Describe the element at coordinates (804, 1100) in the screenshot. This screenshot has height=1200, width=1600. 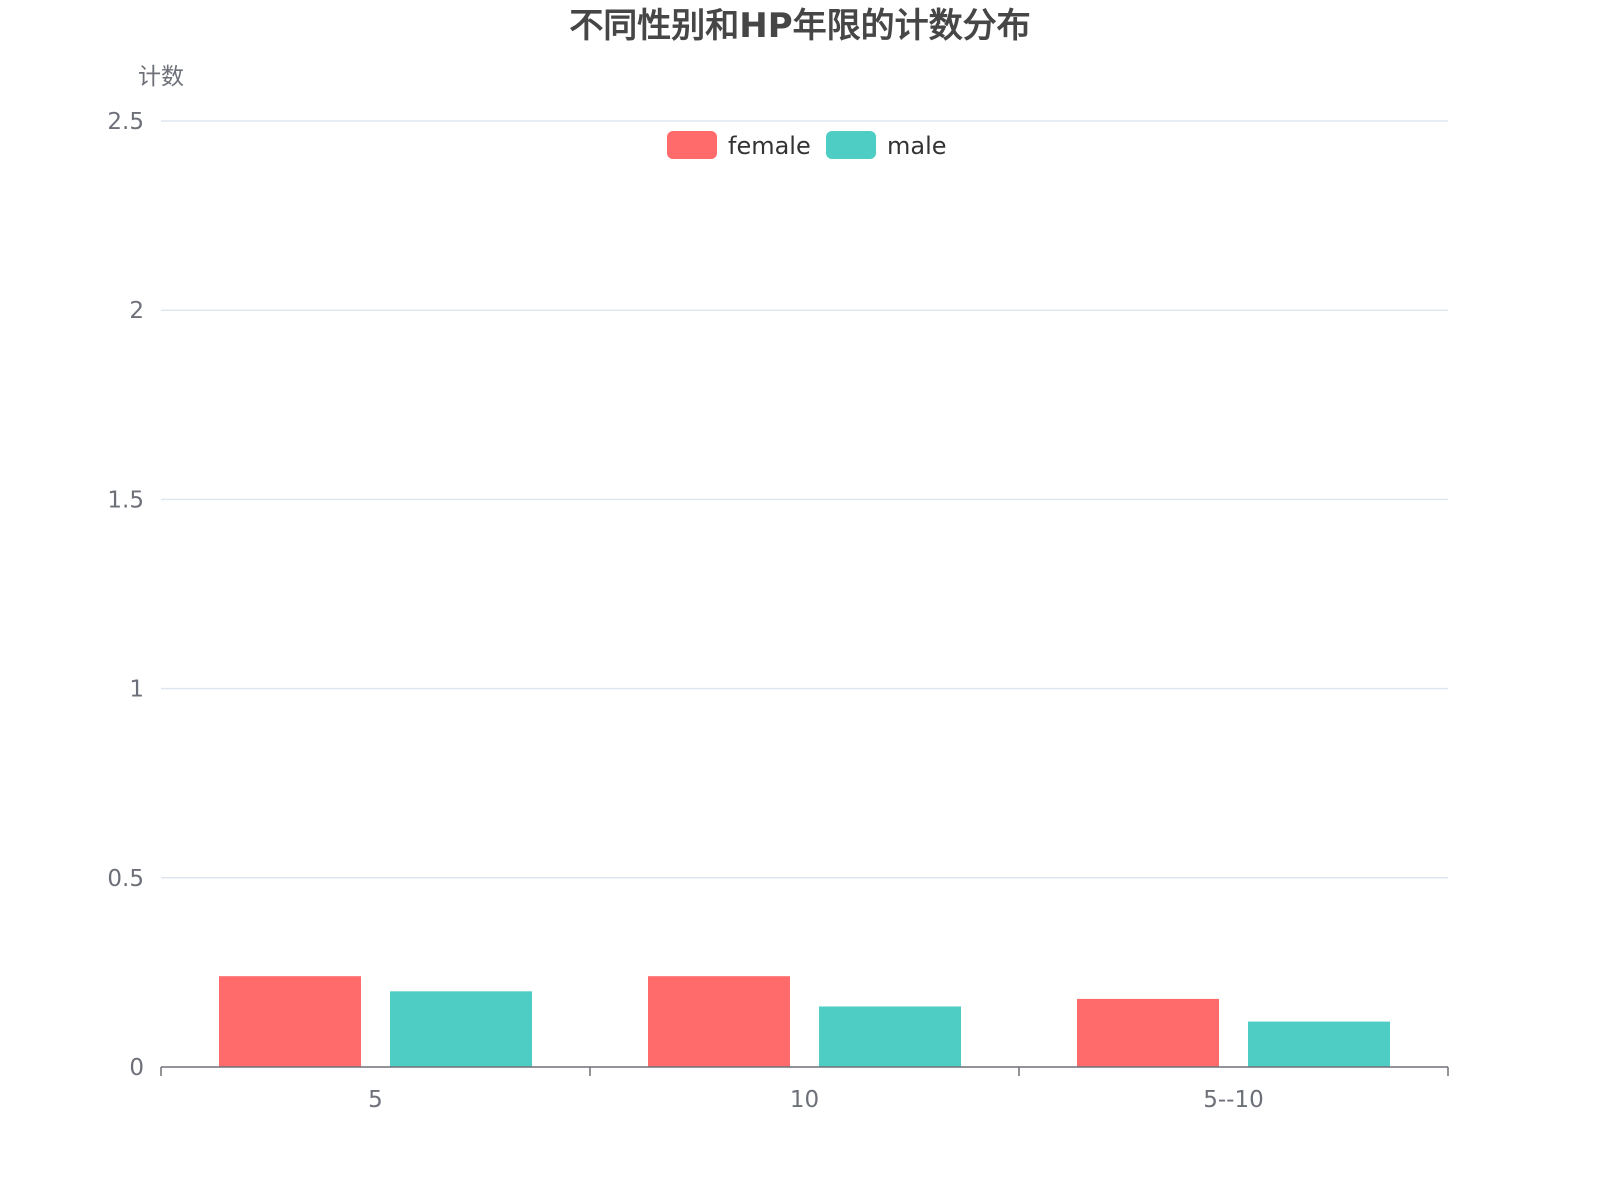
I see `x-tick-label: 10` at that location.